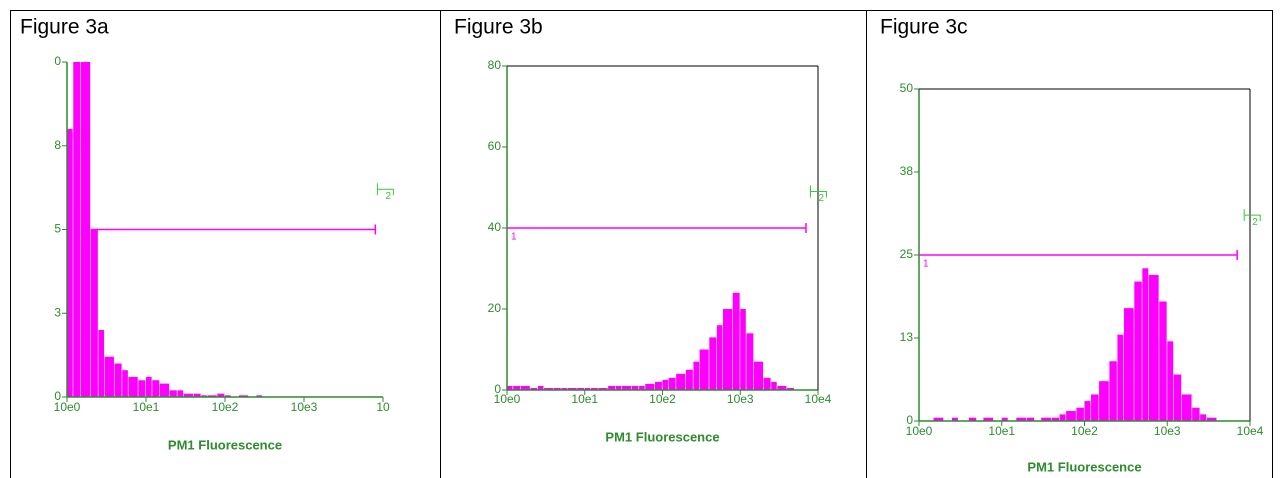 Image resolution: width=1283 pixels, height=478 pixels. What do you see at coordinates (919, 431) in the screenshot?
I see `x-tick-label: 10e0` at bounding box center [919, 431].